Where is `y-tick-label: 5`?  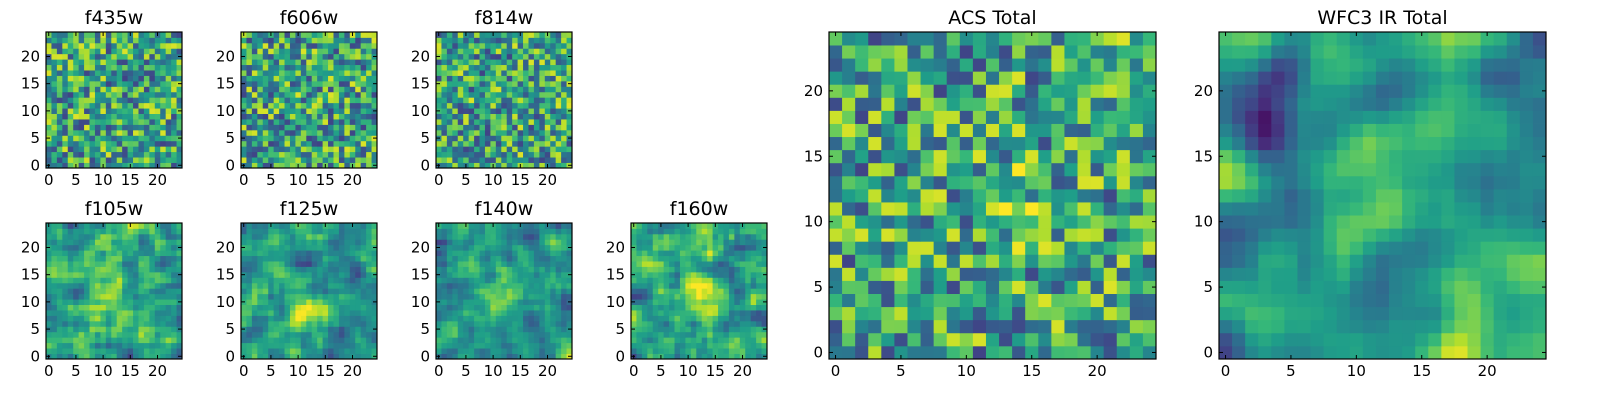 y-tick-label: 5 is located at coordinates (620, 329).